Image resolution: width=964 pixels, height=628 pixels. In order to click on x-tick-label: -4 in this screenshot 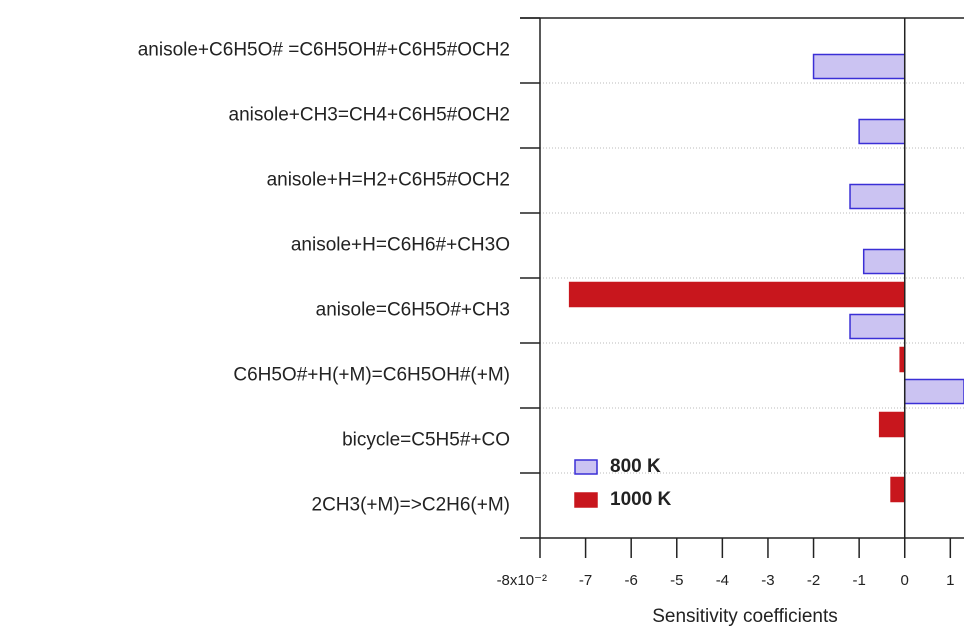, I will do `click(722, 580)`.